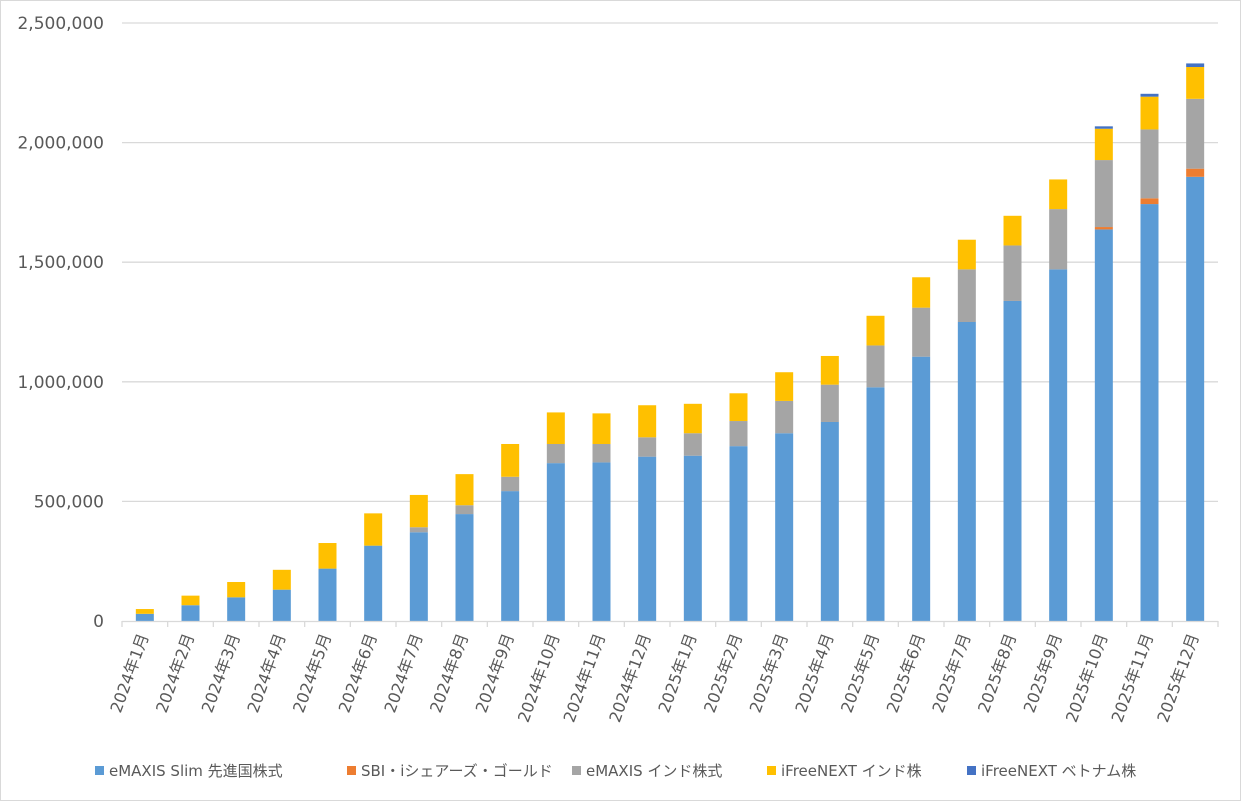 The image size is (1241, 801). What do you see at coordinates (60, 144) in the screenshot?
I see `y-tick-label: 2,000,000` at bounding box center [60, 144].